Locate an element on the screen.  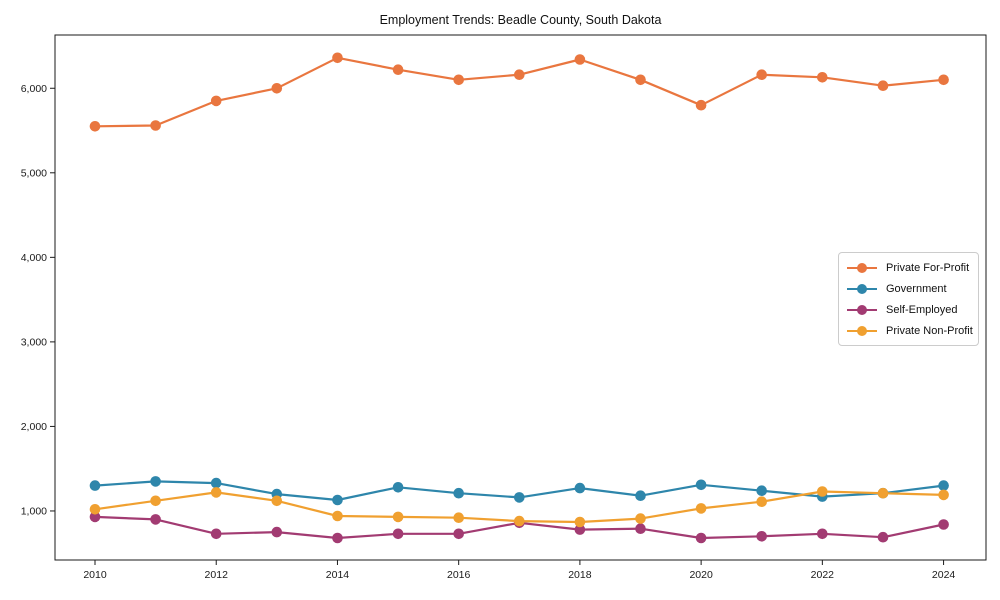
legend-item-private-for-profit: Private For-Profit is located at coordinates (908, 267).